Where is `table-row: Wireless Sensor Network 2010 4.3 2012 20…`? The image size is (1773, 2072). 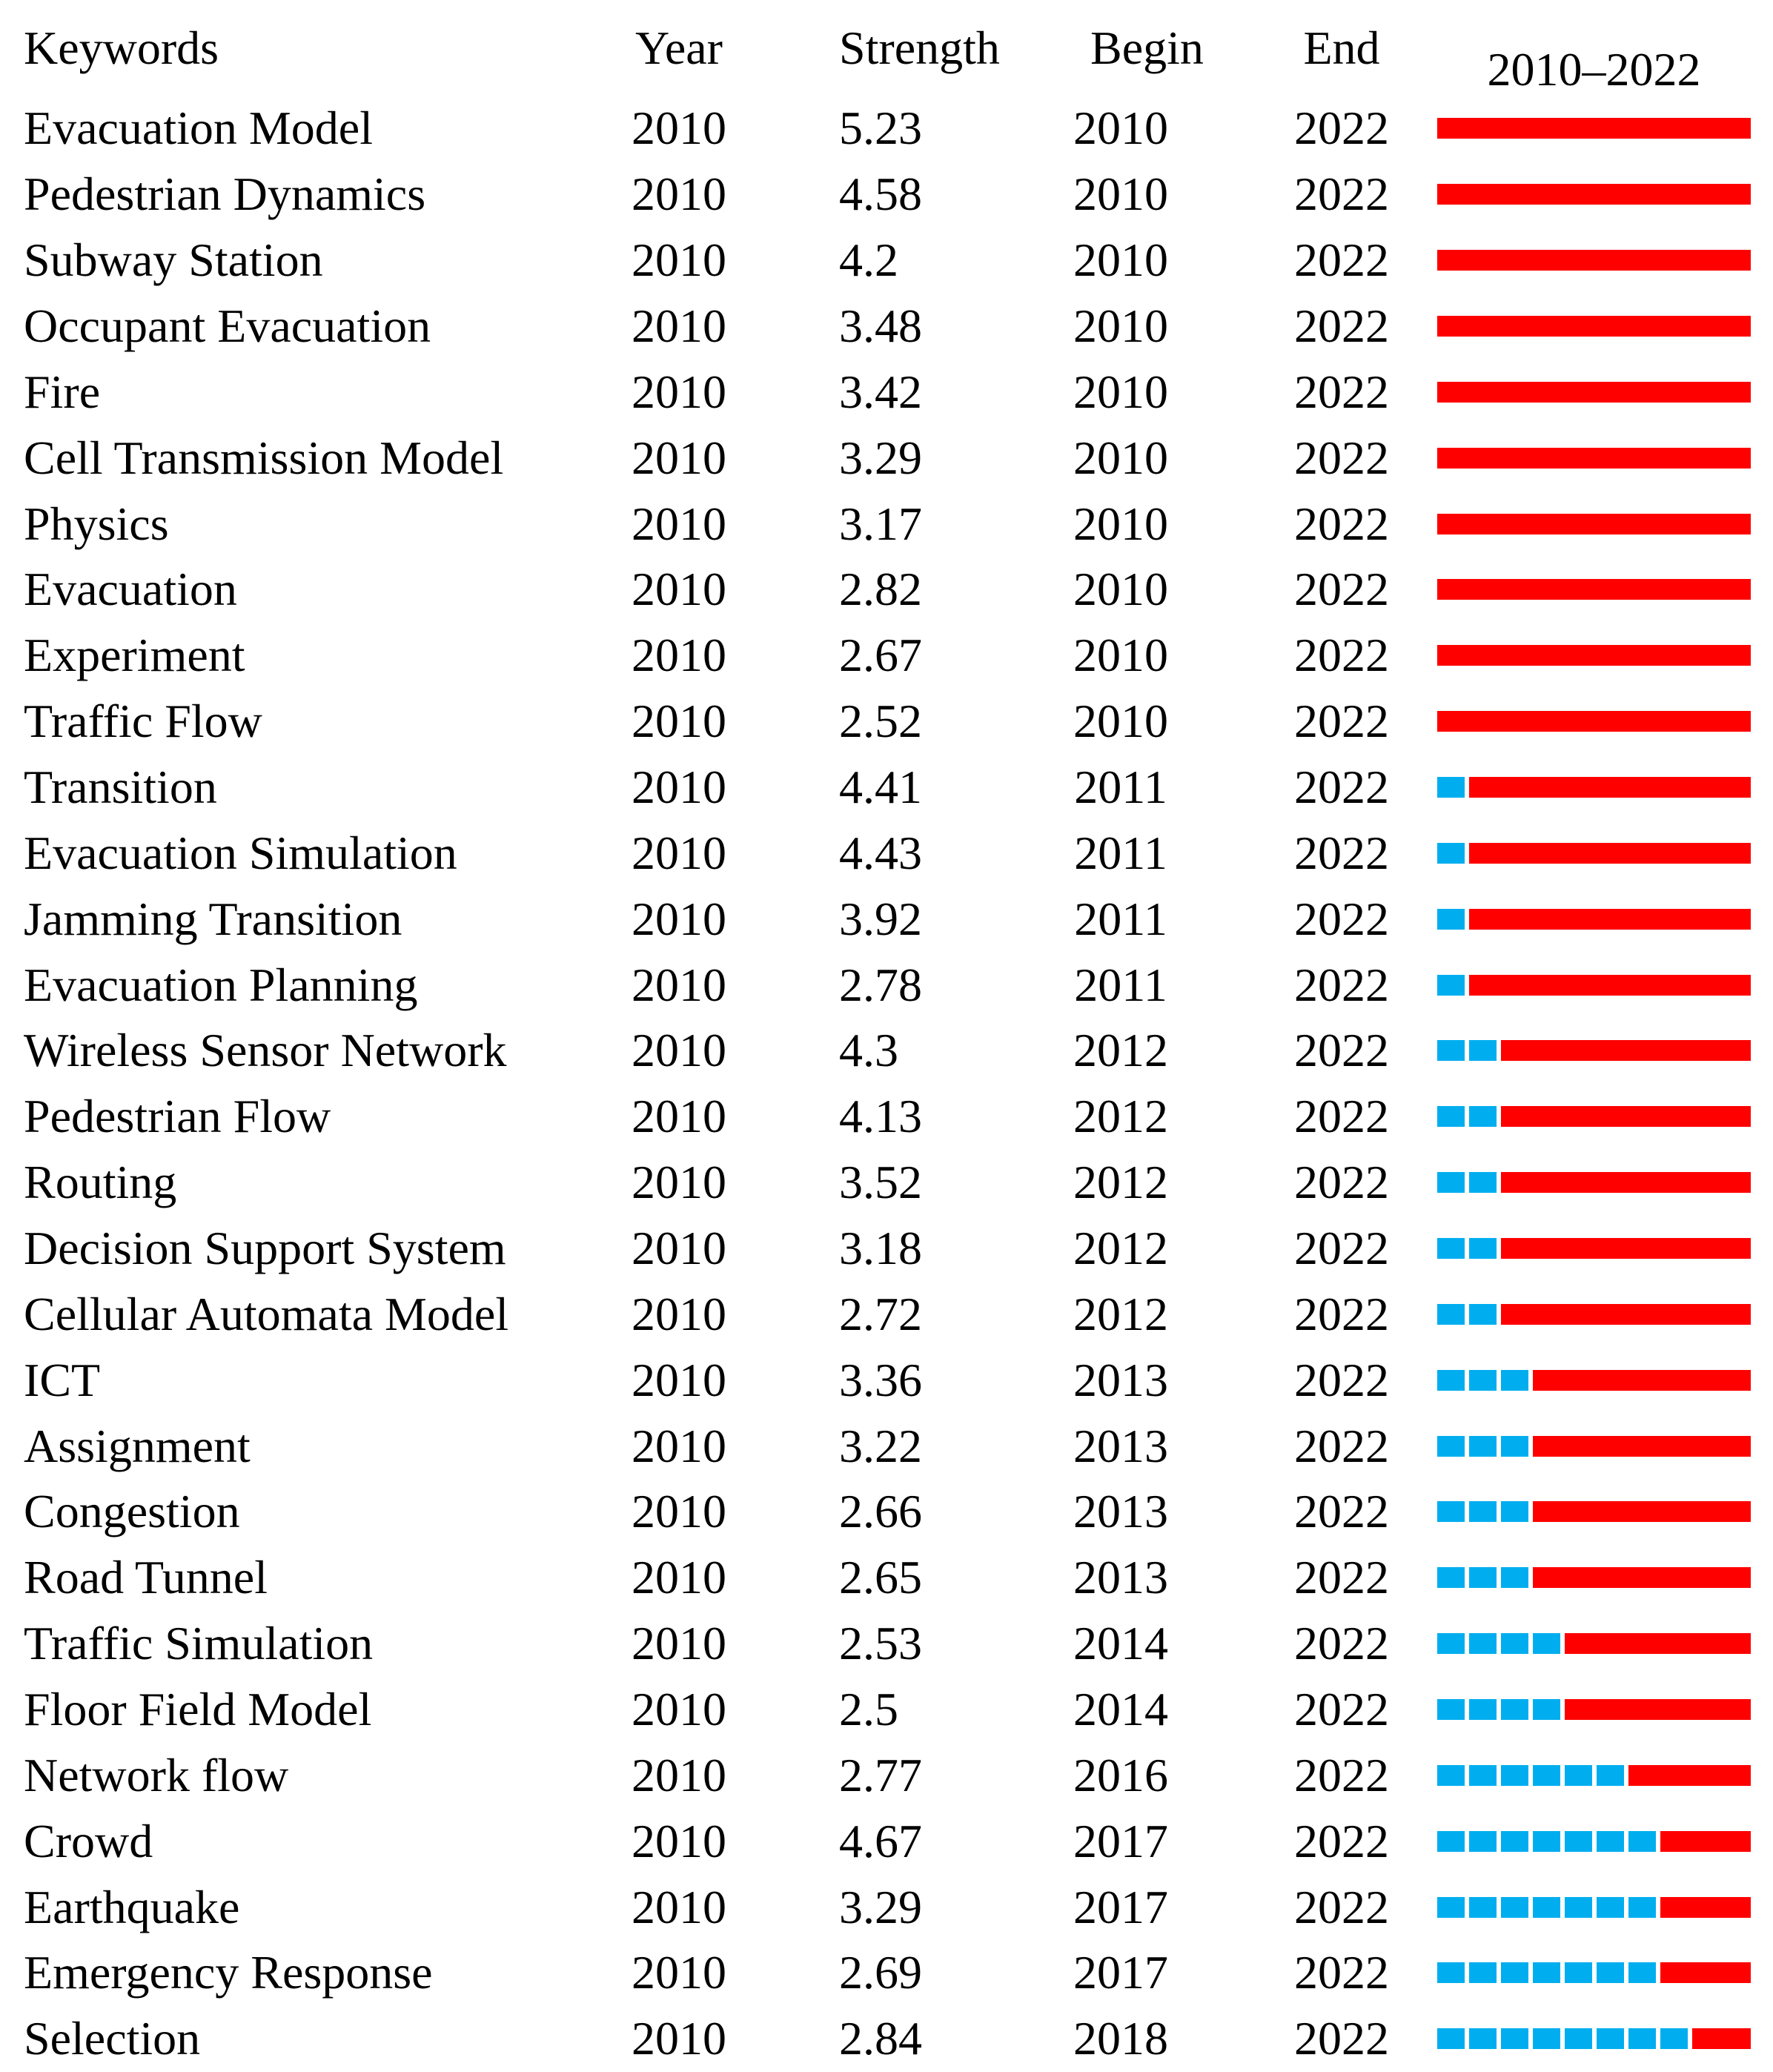 table-row: Wireless Sensor Network 2010 4.3 2012 20… is located at coordinates (886, 1051).